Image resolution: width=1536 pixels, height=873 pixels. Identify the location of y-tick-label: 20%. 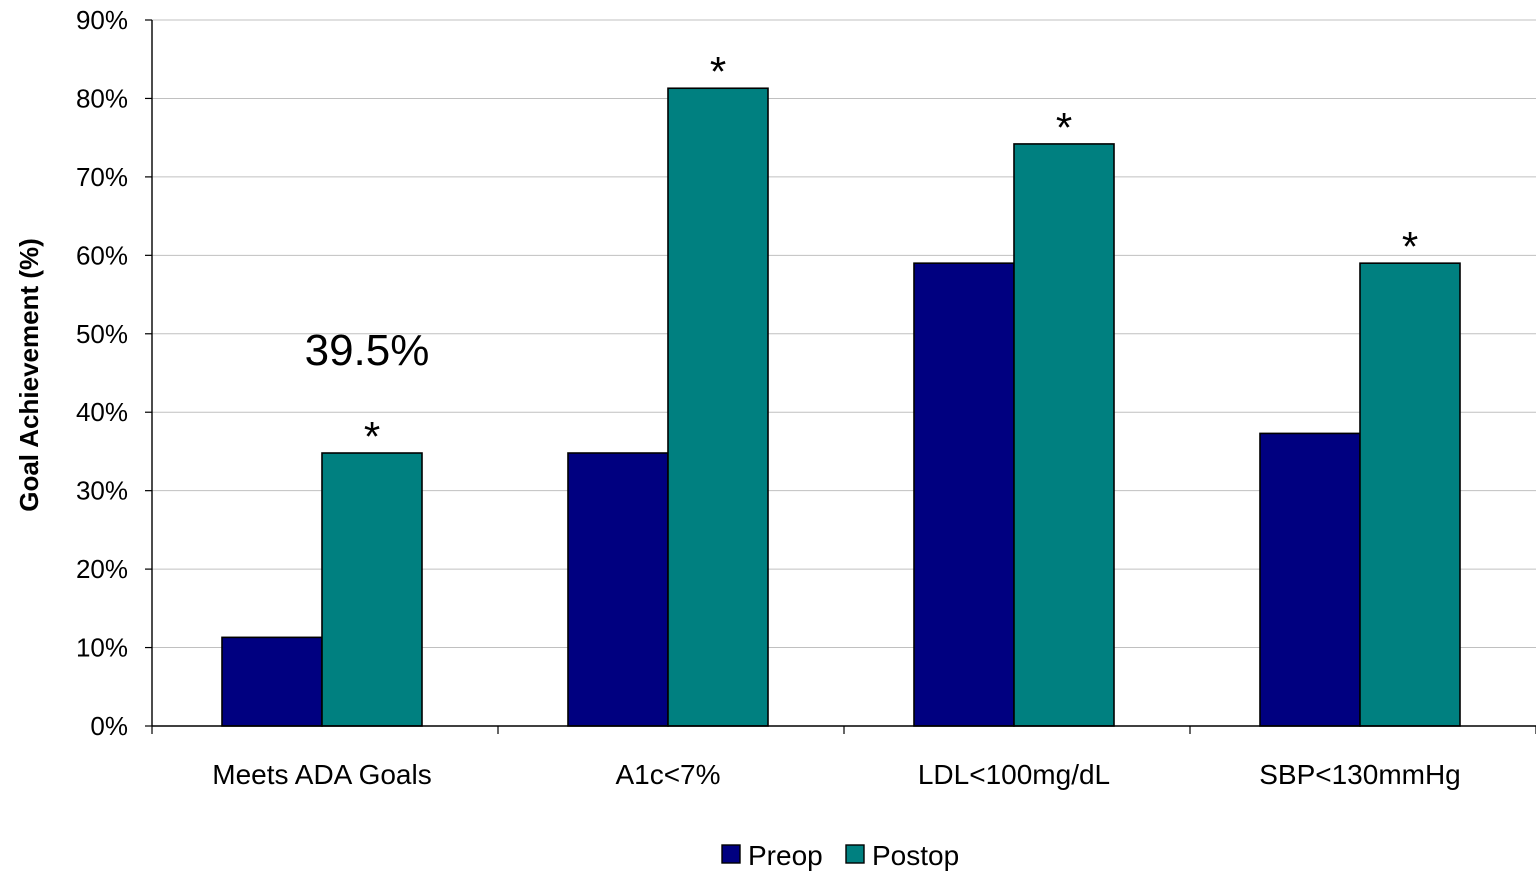
(102, 569).